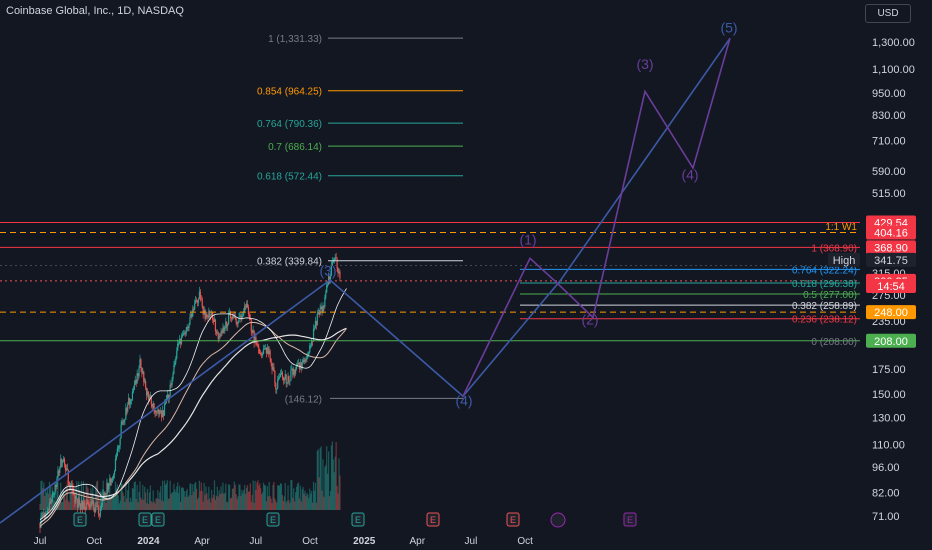 The width and height of the screenshot is (932, 550). Describe the element at coordinates (889, 418) in the screenshot. I see `y-tick-label: 130.00` at that location.